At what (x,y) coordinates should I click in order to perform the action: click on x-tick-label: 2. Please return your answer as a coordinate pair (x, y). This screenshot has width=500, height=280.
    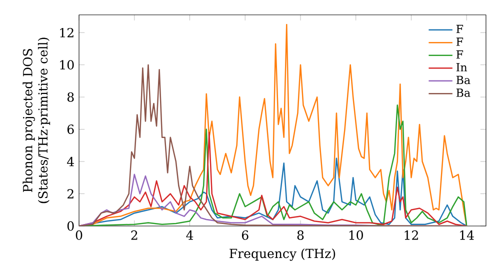
    Looking at the image, I should click on (134, 235).